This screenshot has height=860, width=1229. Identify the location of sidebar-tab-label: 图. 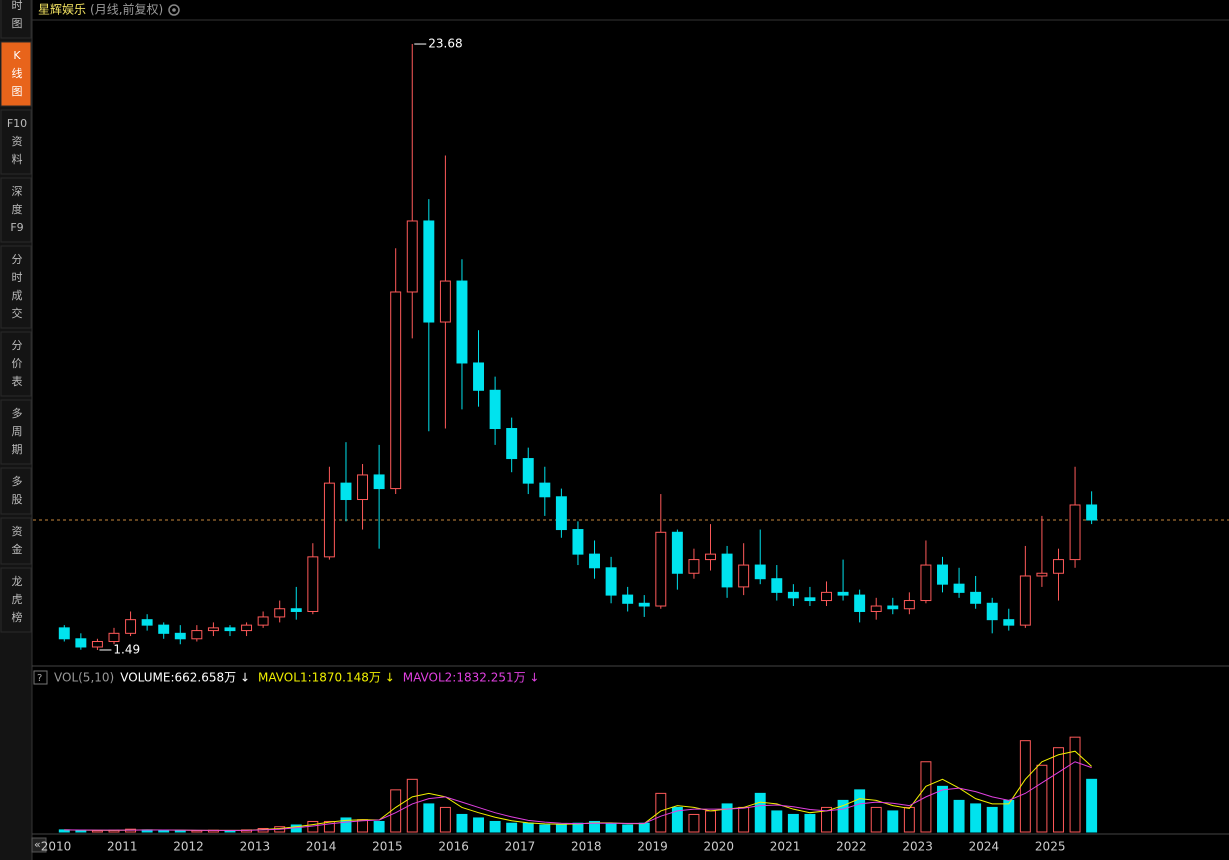
(17, 91).